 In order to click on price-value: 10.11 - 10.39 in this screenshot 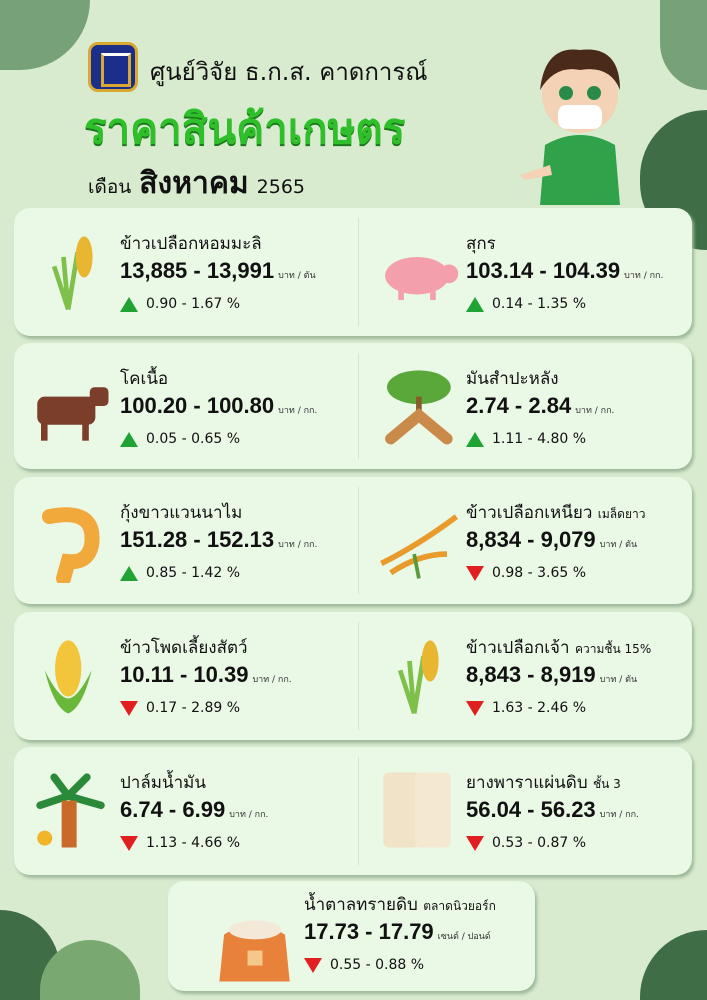, I will do `click(184, 674)`.